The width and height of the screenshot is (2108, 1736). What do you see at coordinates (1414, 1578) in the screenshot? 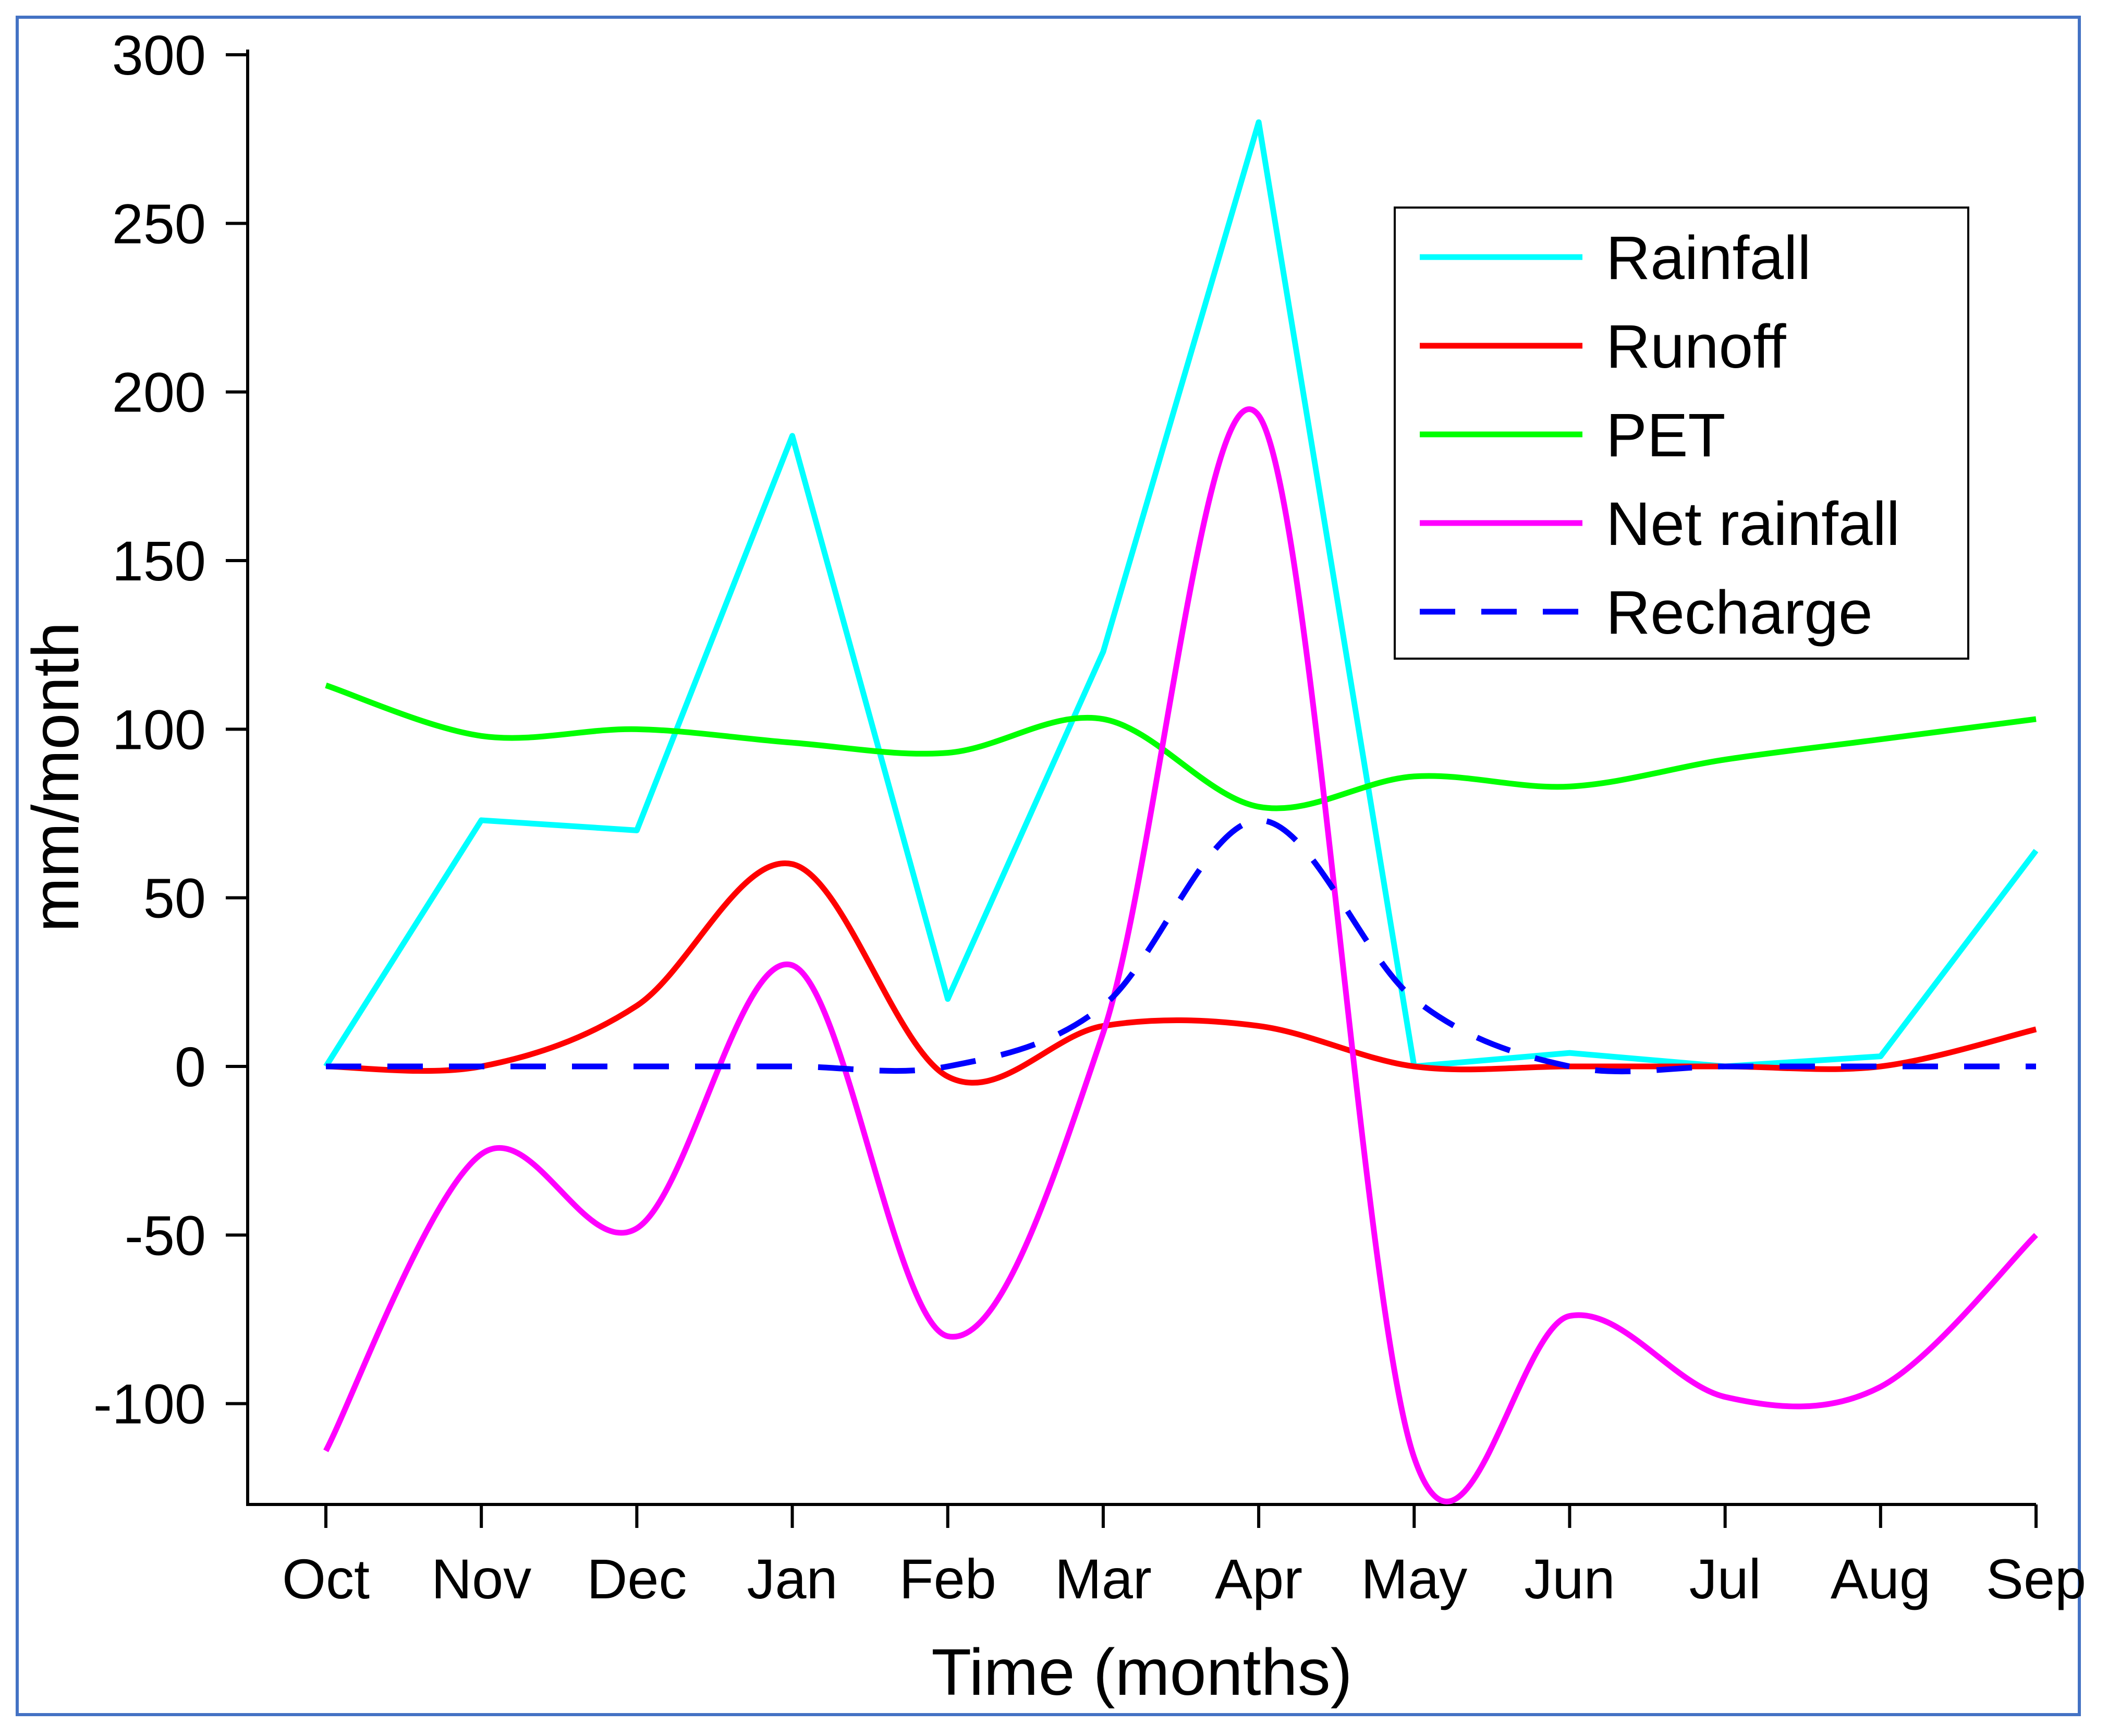
I see `x-tick-label: May` at bounding box center [1414, 1578].